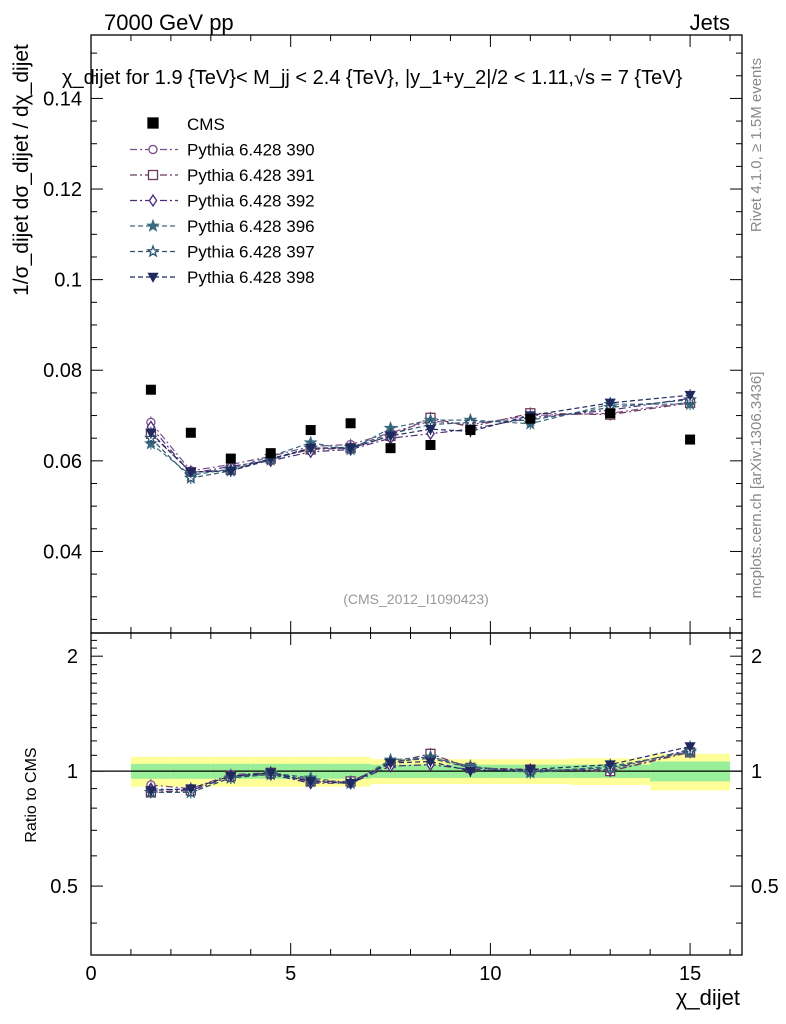  I want to click on legend-label: Pythia 6.428 390, so click(251, 150).